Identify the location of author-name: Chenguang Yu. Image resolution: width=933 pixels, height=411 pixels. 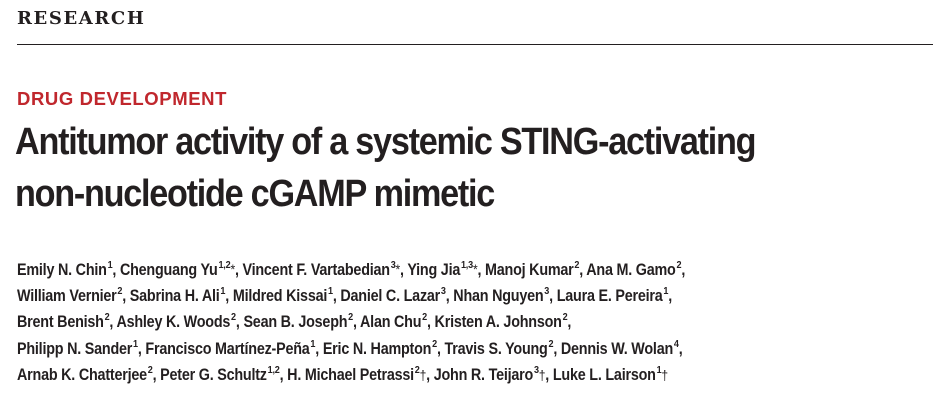
(168, 269).